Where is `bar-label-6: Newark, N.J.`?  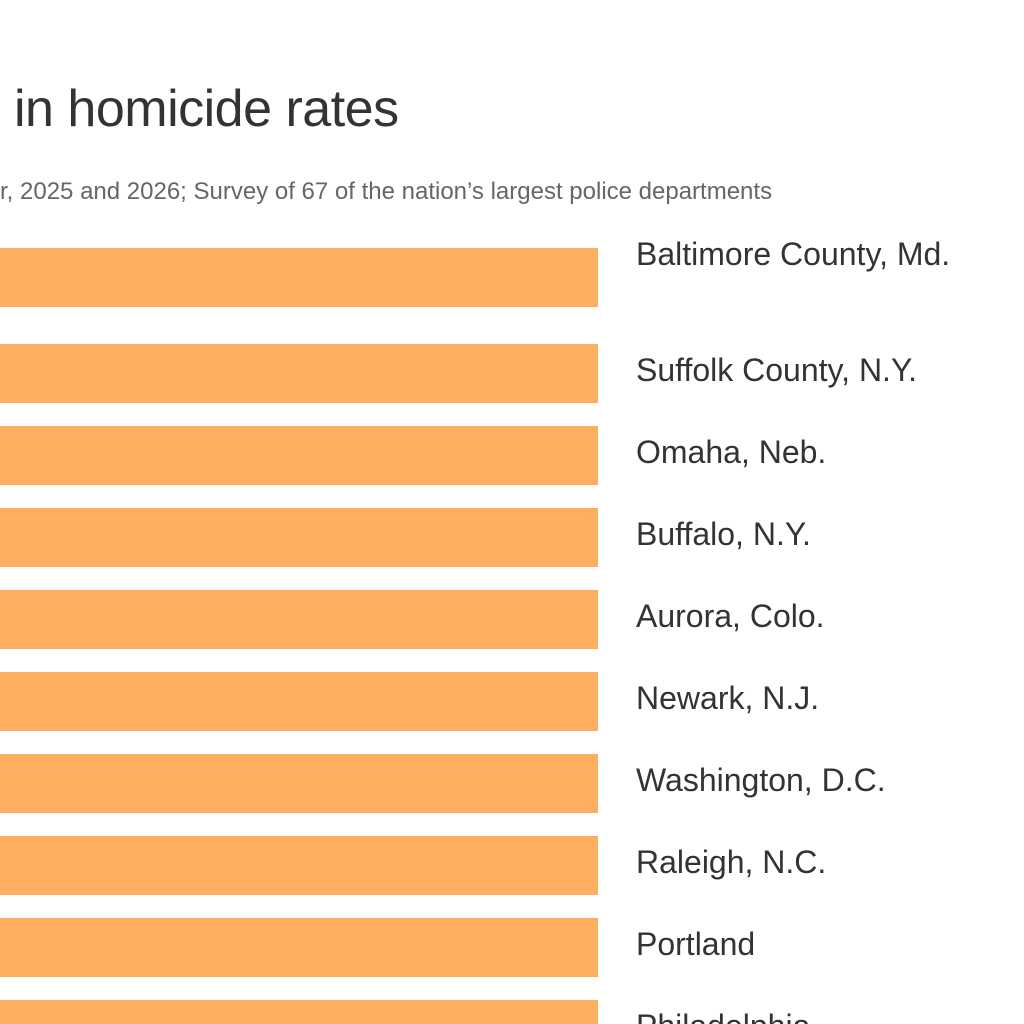 bar-label-6: Newark, N.J. is located at coordinates (728, 698).